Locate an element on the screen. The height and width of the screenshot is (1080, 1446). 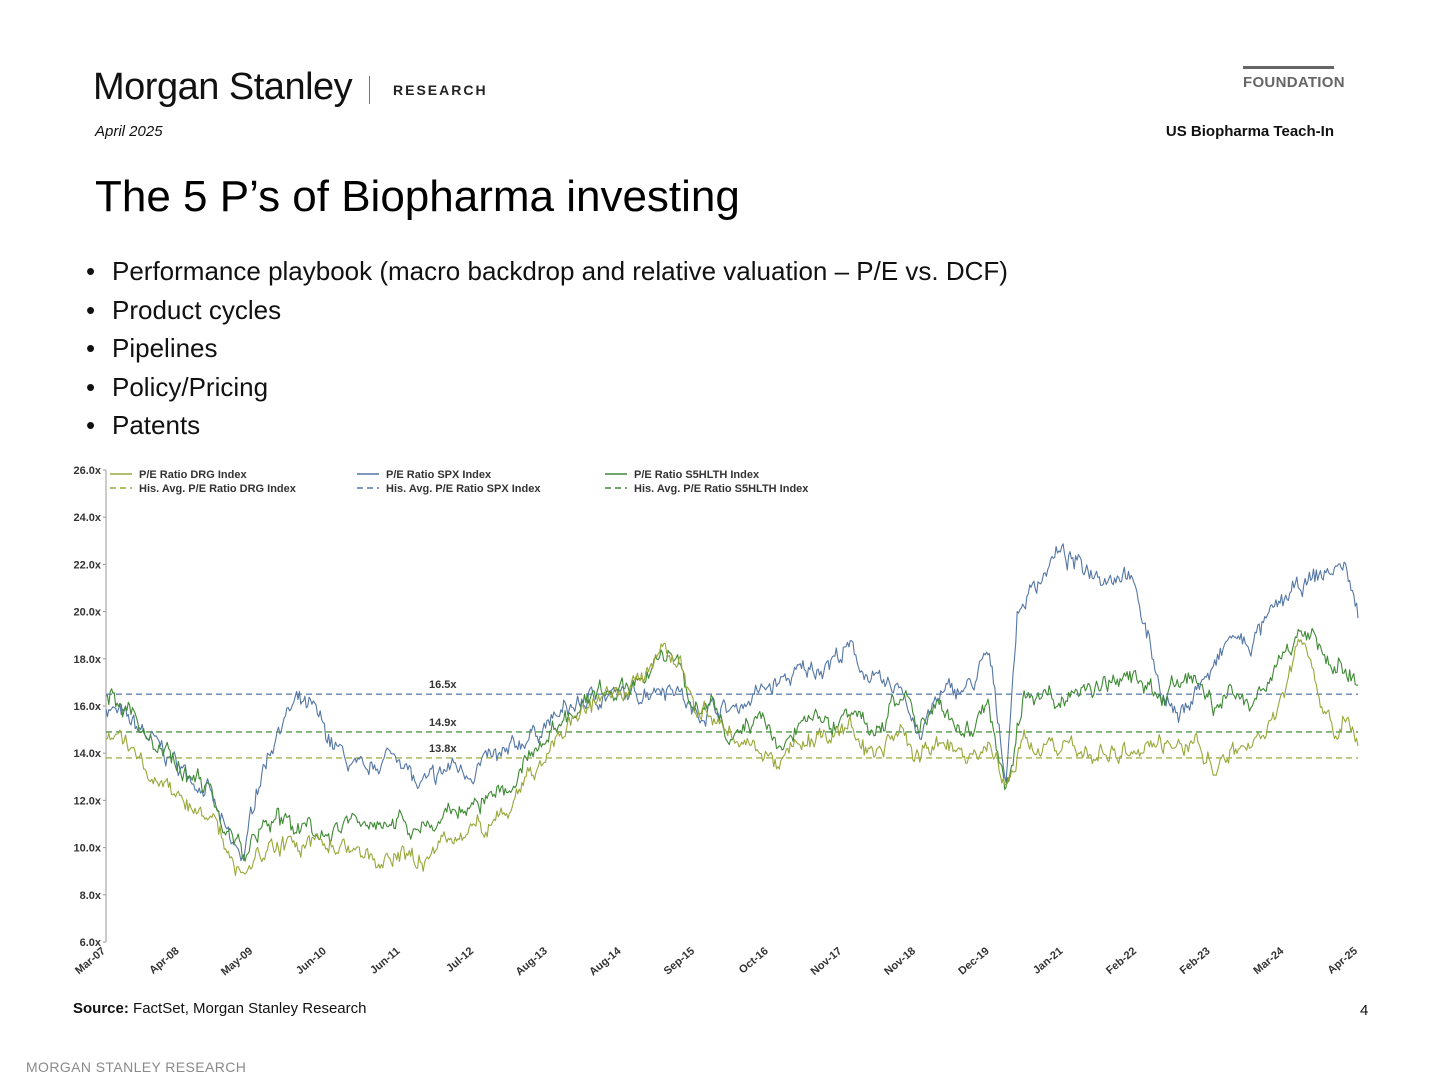
x-tick-label: May-09 is located at coordinates (237, 961).